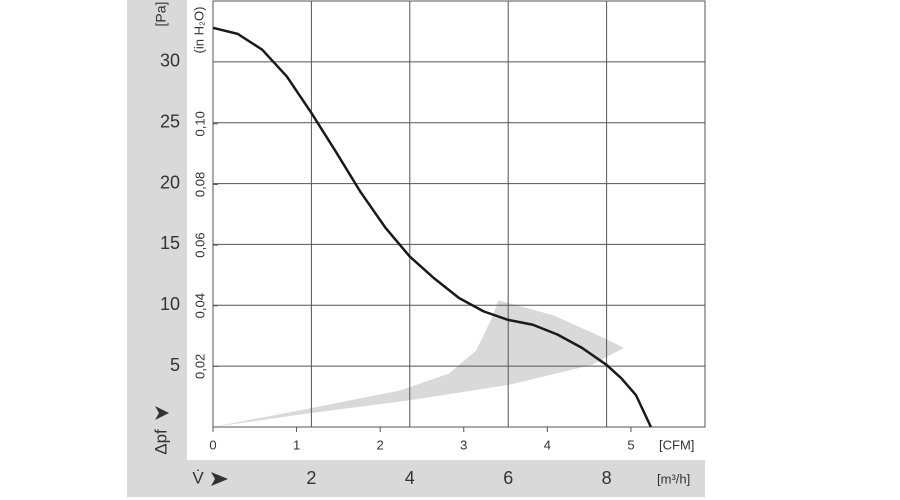 This screenshot has height=500, width=900. What do you see at coordinates (630, 444) in the screenshot?
I see `x2-tick-label: 5` at bounding box center [630, 444].